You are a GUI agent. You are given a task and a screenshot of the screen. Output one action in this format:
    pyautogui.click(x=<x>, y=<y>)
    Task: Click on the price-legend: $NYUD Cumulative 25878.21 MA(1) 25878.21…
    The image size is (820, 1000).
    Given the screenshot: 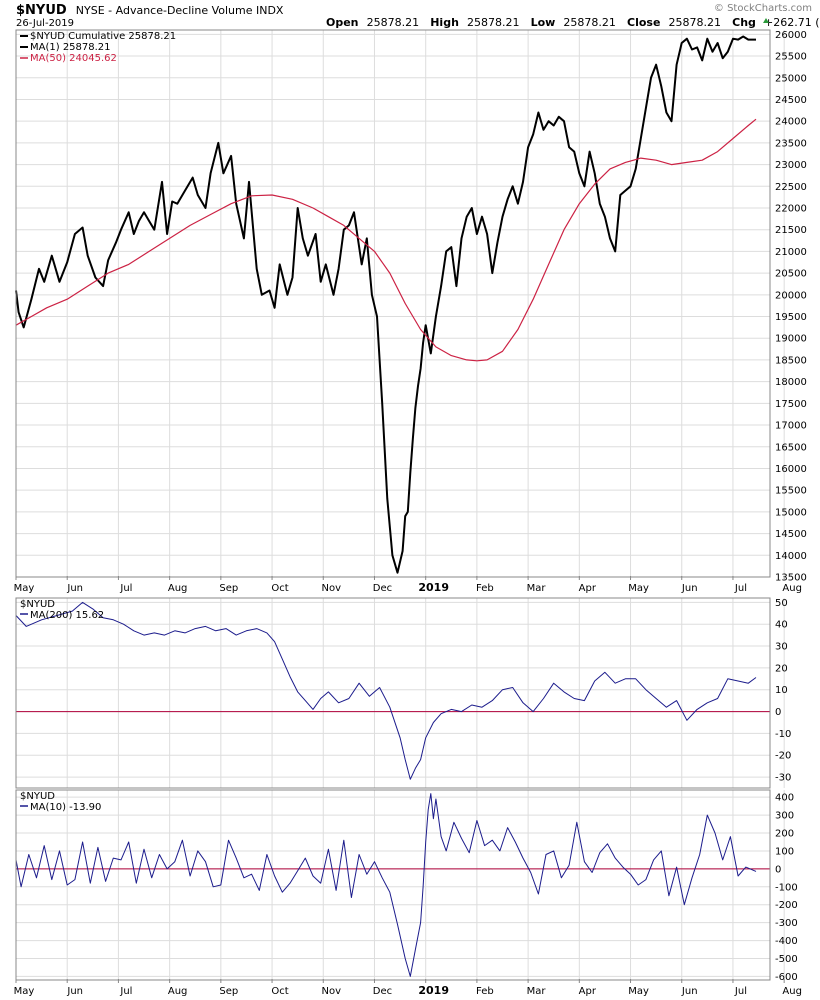 What is the action you would take?
    pyautogui.click(x=98, y=47)
    